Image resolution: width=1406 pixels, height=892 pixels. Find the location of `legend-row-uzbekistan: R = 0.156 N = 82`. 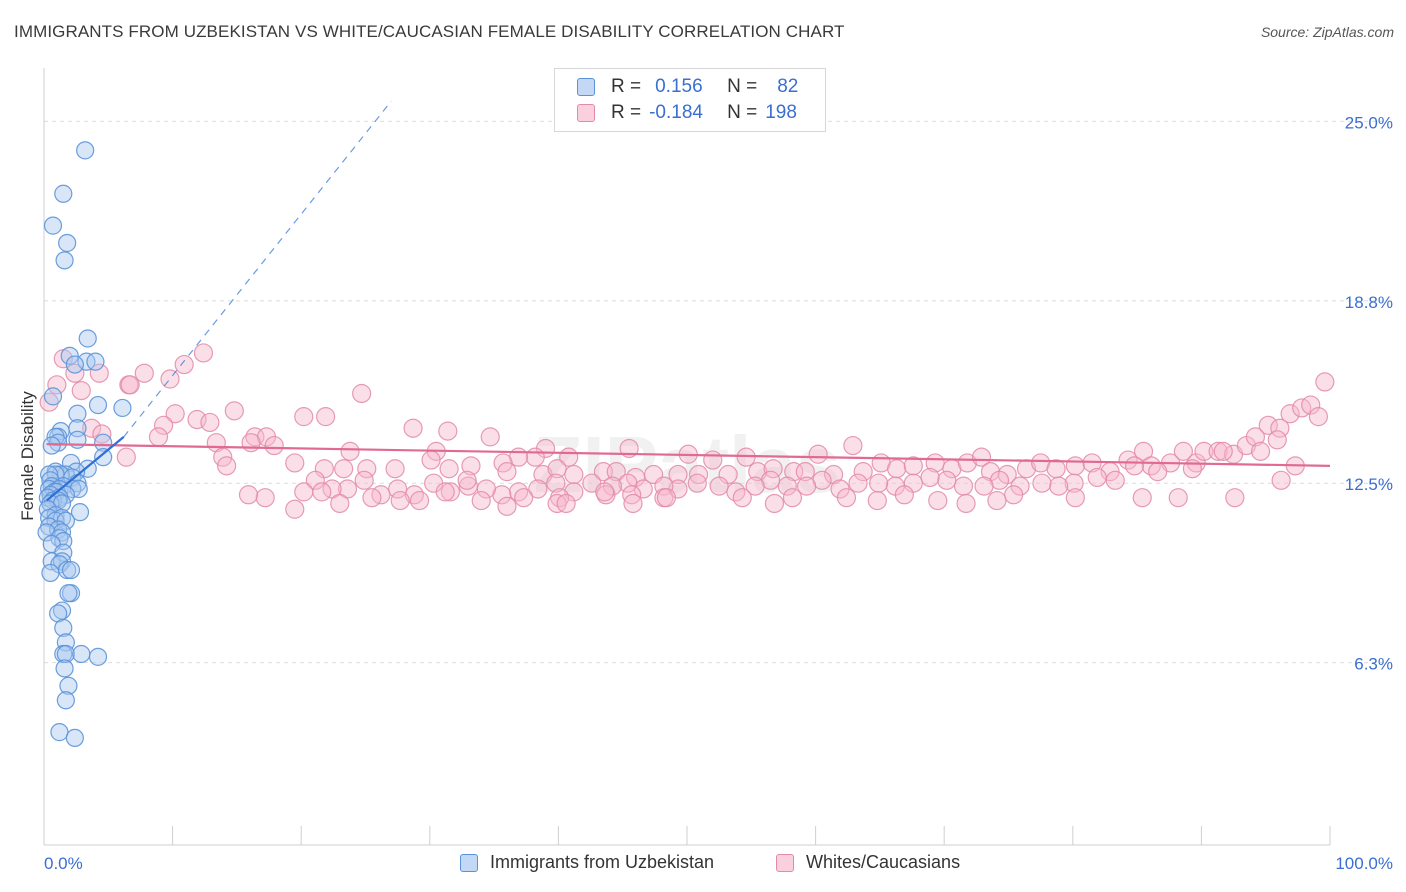

legend-row-uzbekistan: R = 0.156 N = 82 is located at coordinates (687, 87).